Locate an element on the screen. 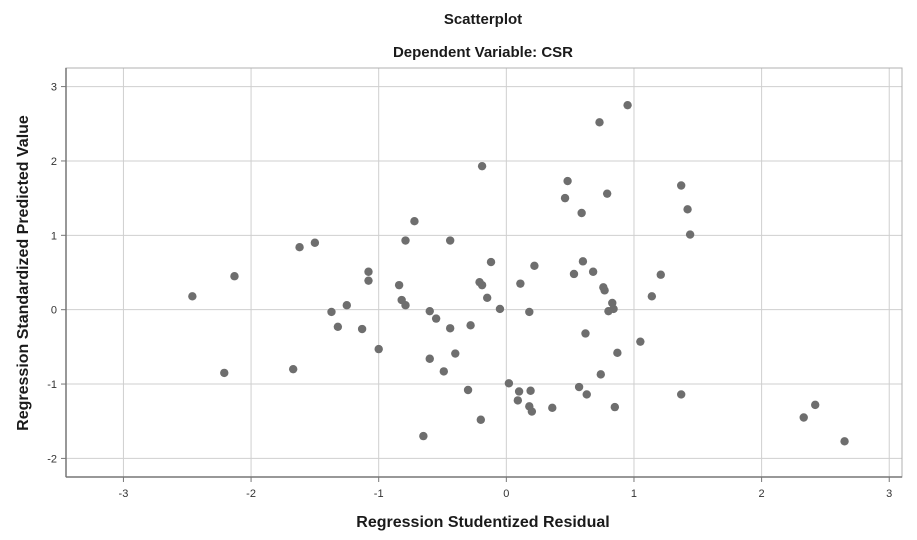  x-axis-label: Regression Studentized Residual is located at coordinates (482, 522).